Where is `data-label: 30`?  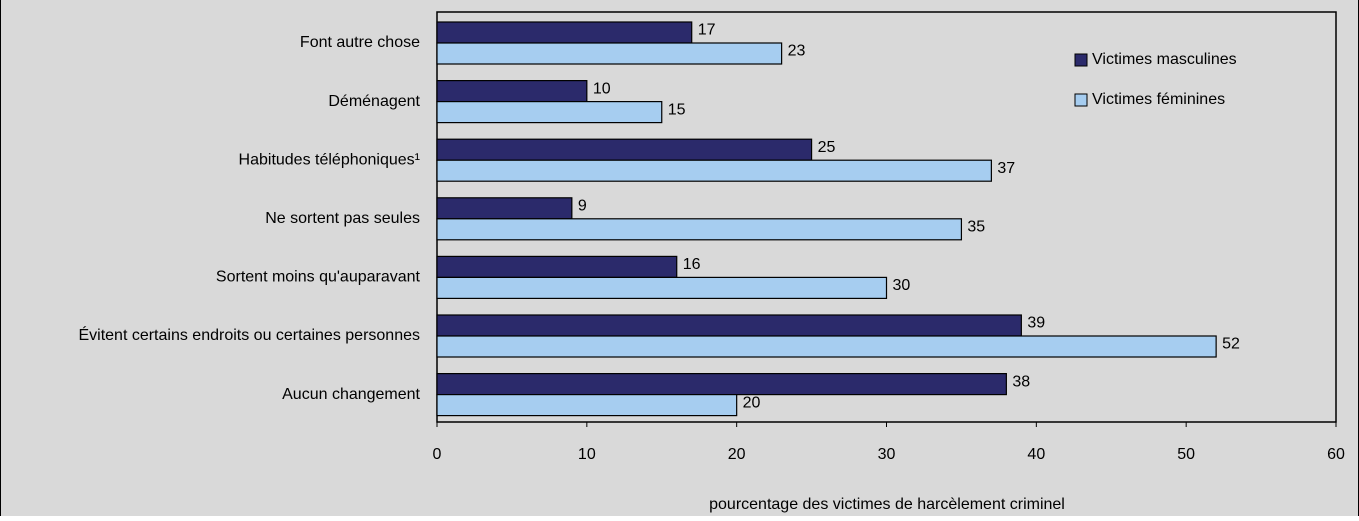
data-label: 30 is located at coordinates (902, 285).